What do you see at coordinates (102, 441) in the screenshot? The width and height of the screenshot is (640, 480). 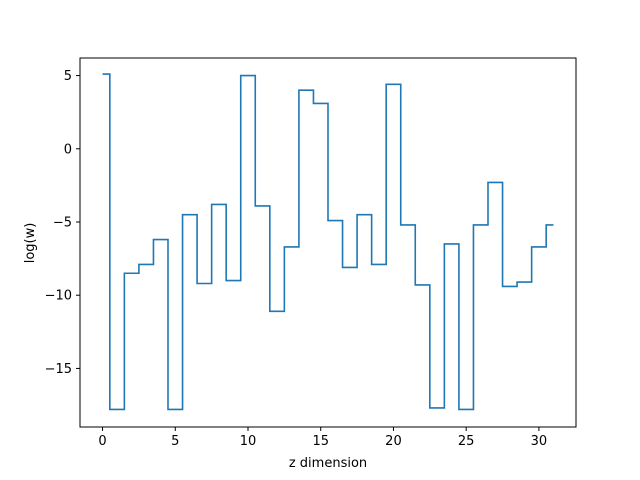 I see `x-tick-label: 0` at bounding box center [102, 441].